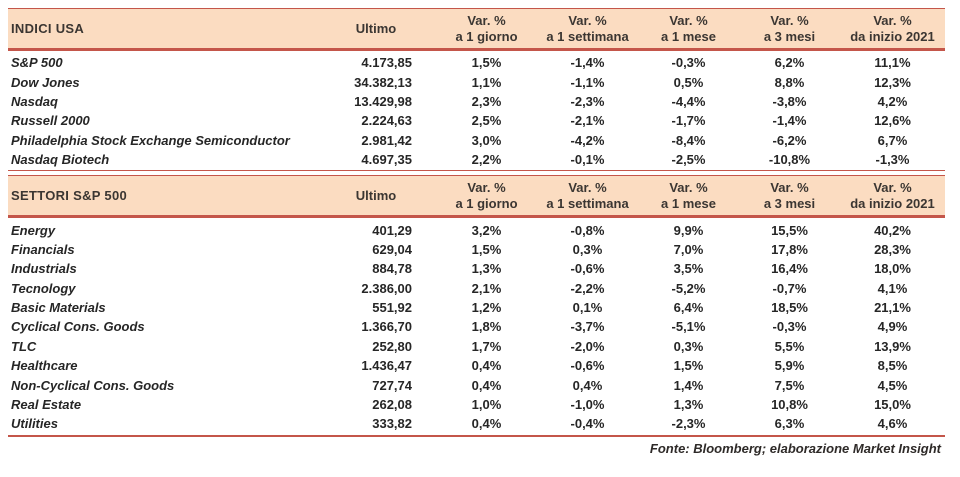 The width and height of the screenshot is (960, 477). I want to click on var-1-day-value: 1,2%, so click(486, 308).